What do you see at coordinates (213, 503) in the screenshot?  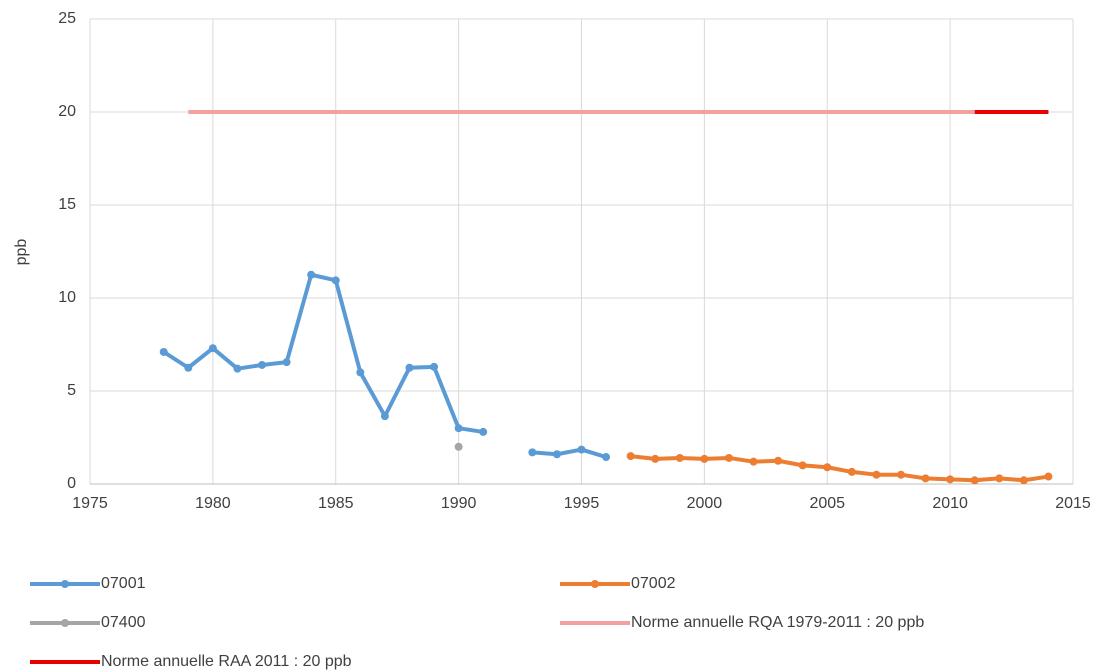 I see `x-tick-label: 1980` at bounding box center [213, 503].